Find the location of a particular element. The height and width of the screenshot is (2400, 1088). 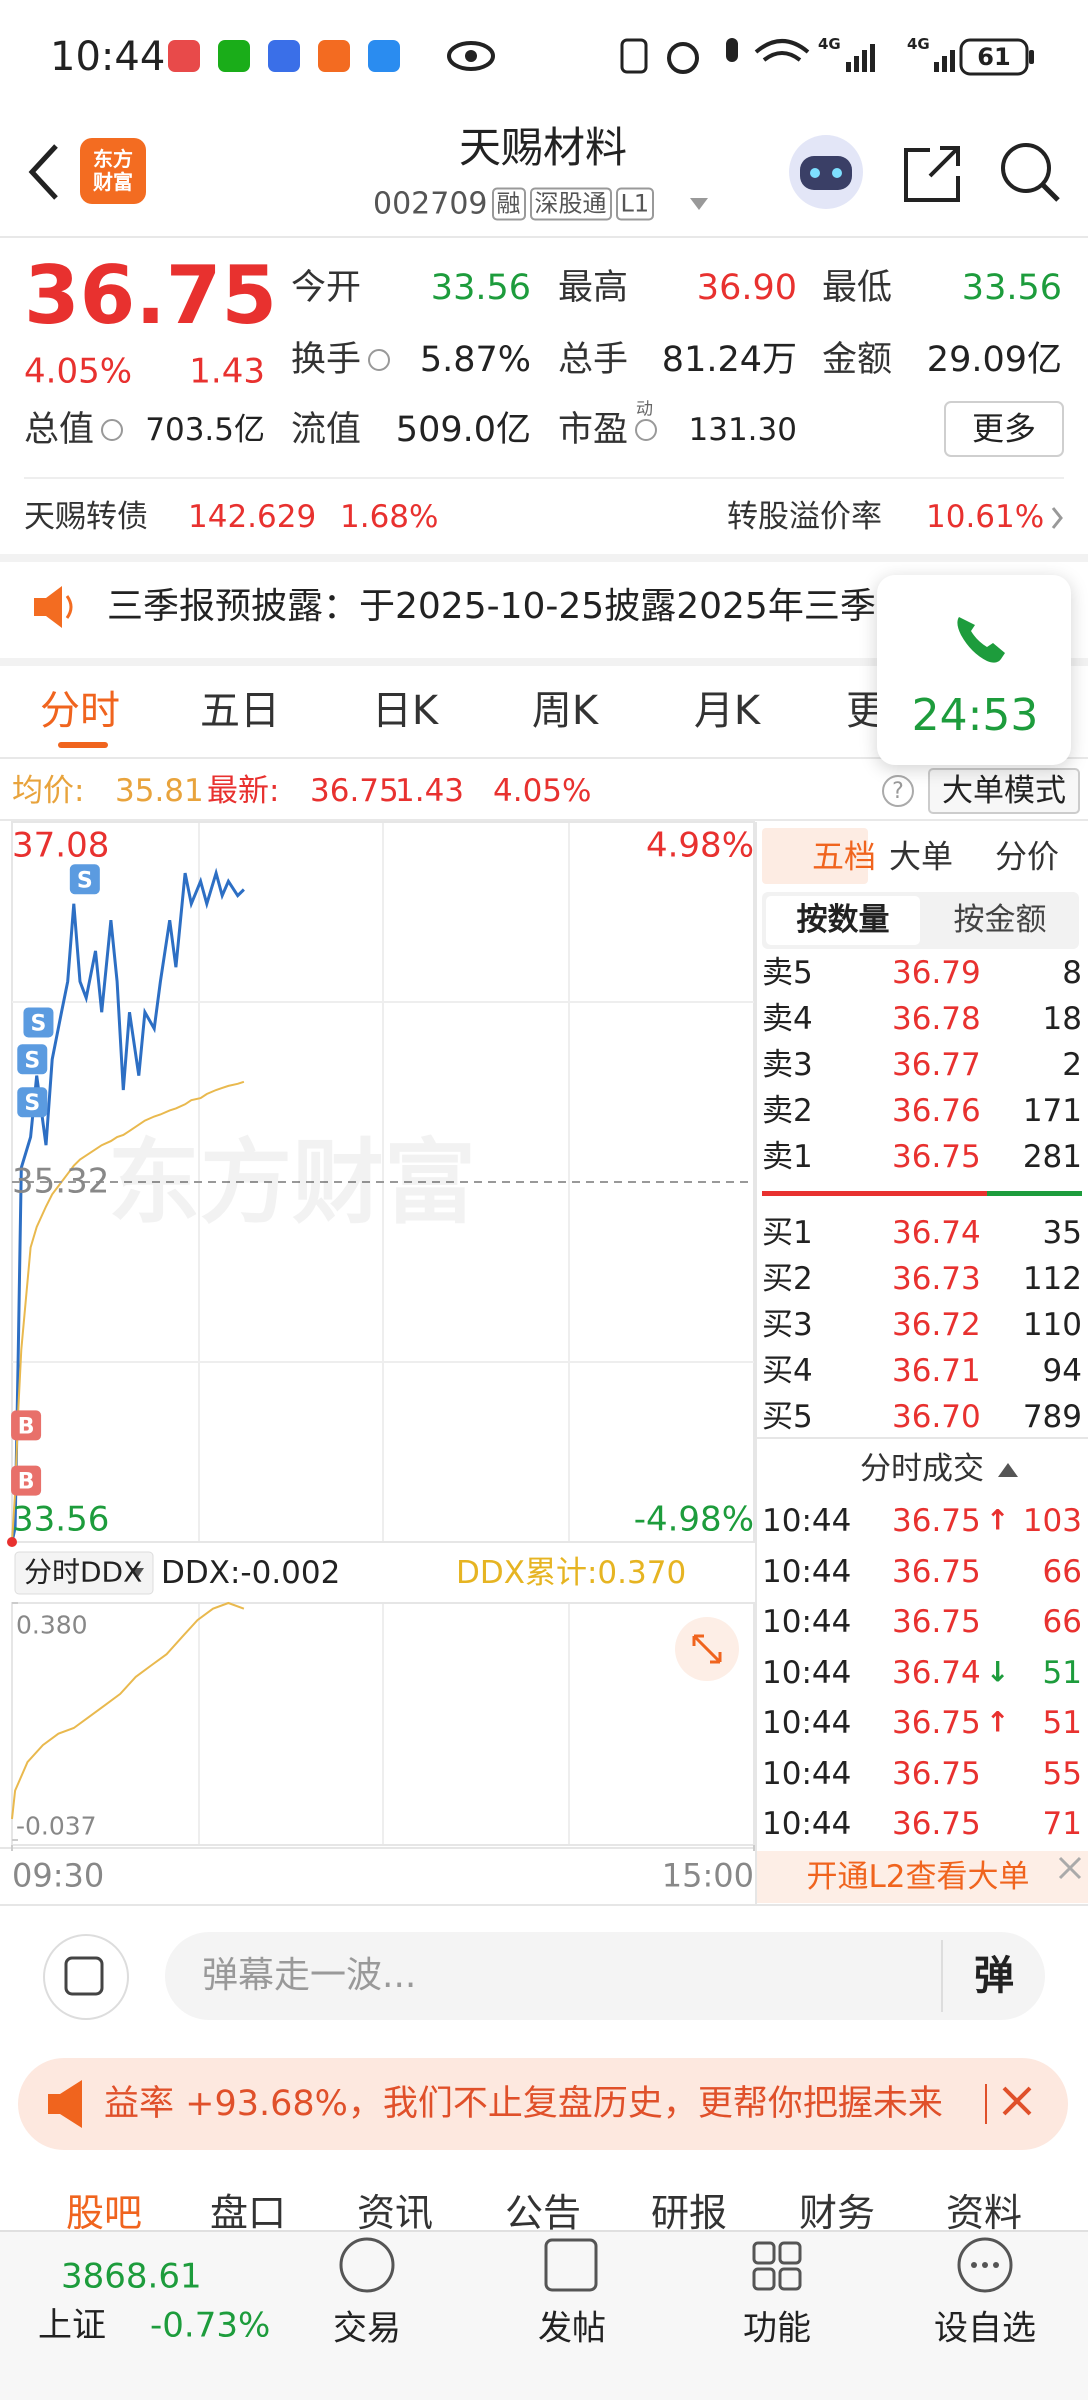

mode-button is located at coordinates (1004, 791).